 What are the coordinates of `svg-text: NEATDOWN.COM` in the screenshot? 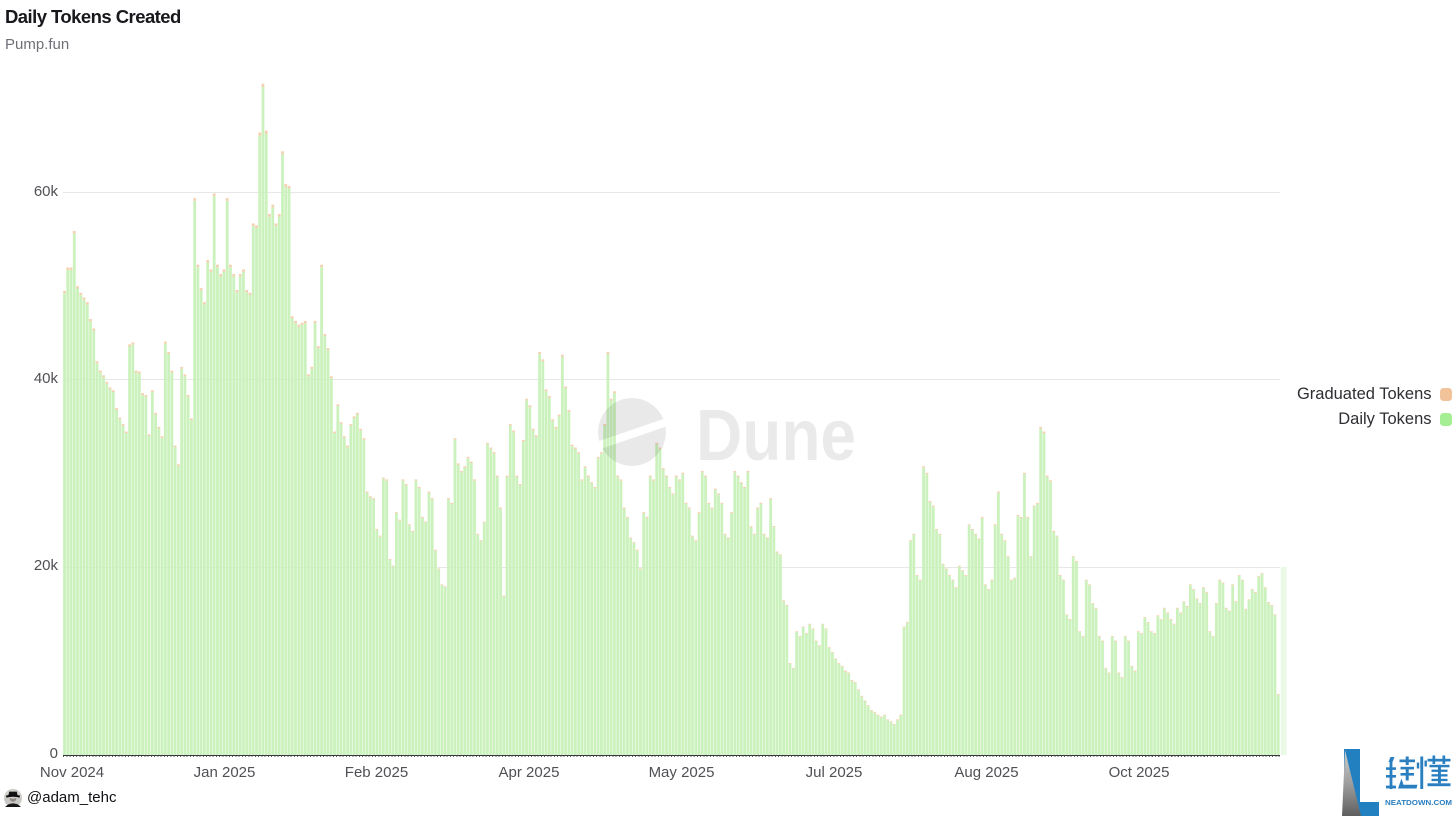 It's located at (1418, 802).